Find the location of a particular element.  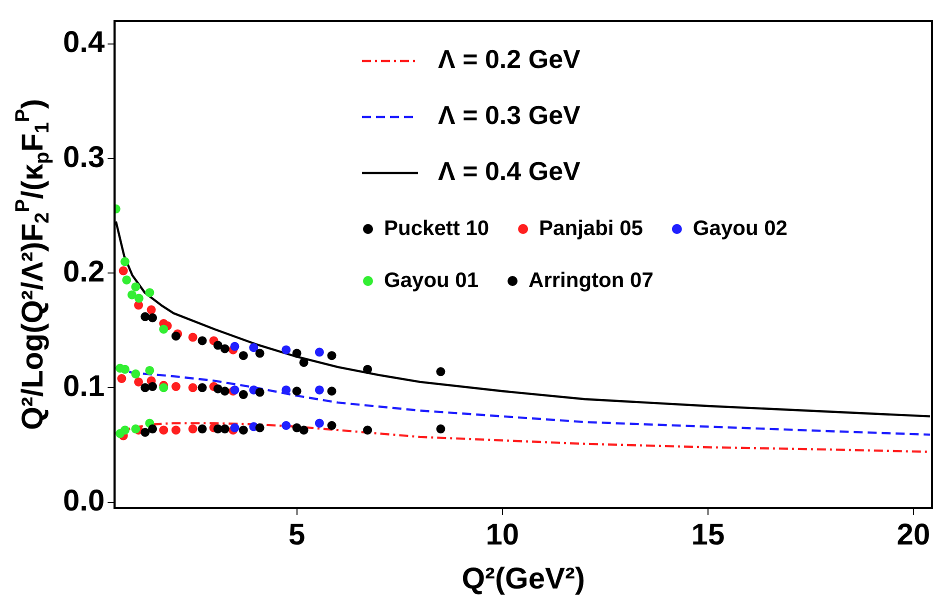

x-tick-label: 5 is located at coordinates (297, 535).